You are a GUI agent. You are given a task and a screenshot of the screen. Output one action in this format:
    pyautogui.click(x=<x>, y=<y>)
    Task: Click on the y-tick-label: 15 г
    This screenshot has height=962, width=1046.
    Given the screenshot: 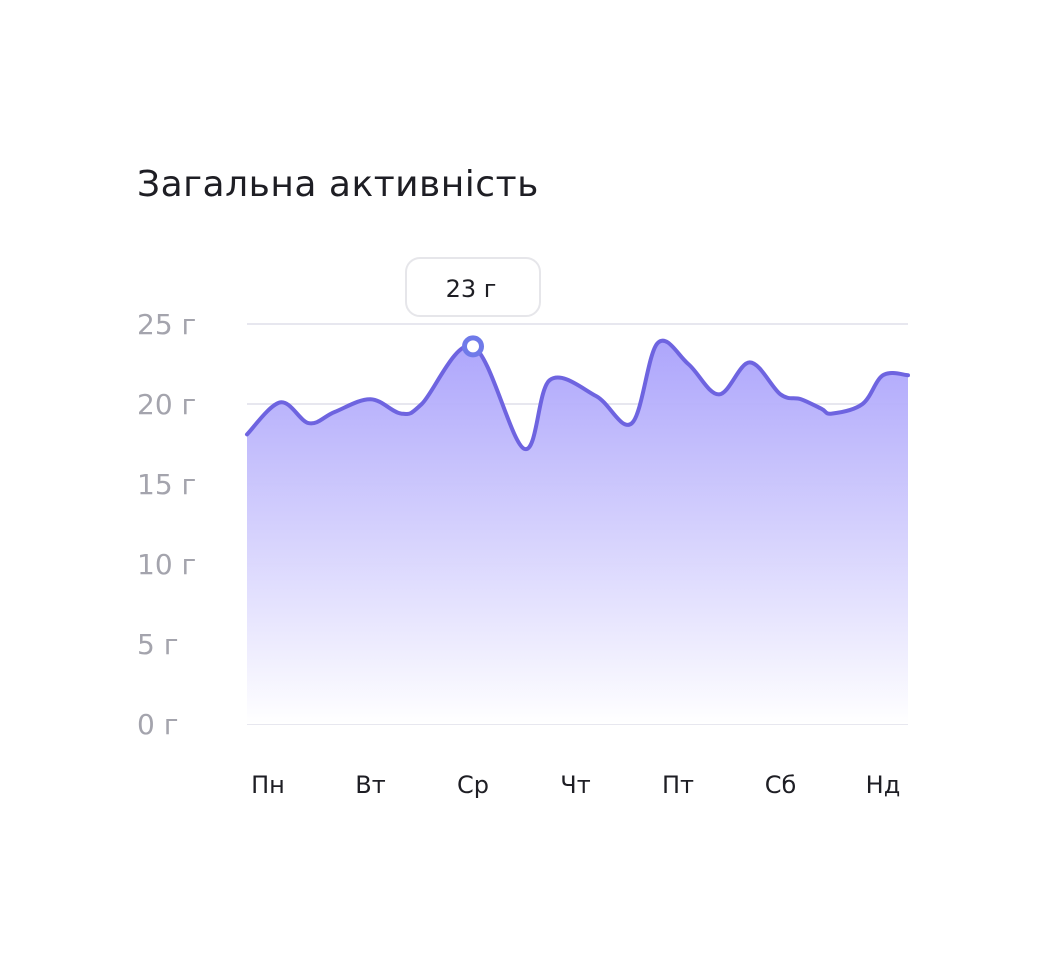 What is the action you would take?
    pyautogui.click(x=166, y=484)
    